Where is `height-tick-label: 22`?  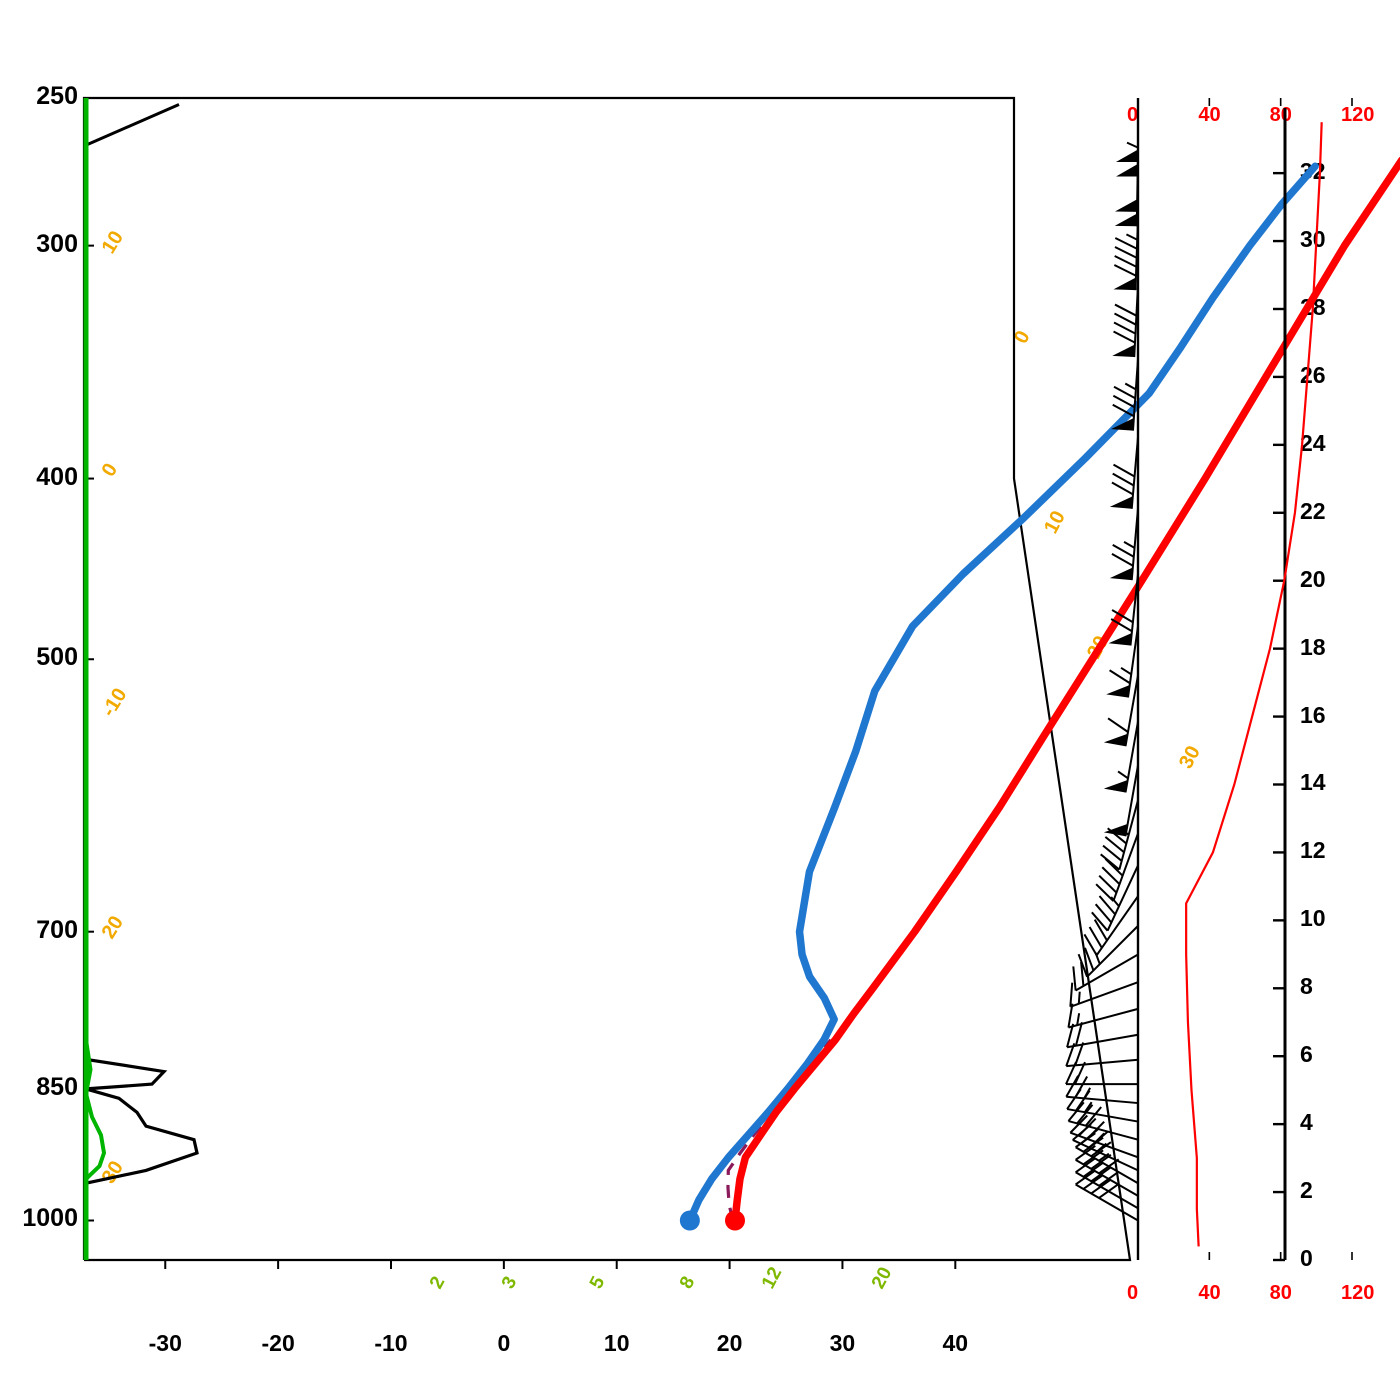 height-tick-label: 22 is located at coordinates (1313, 510).